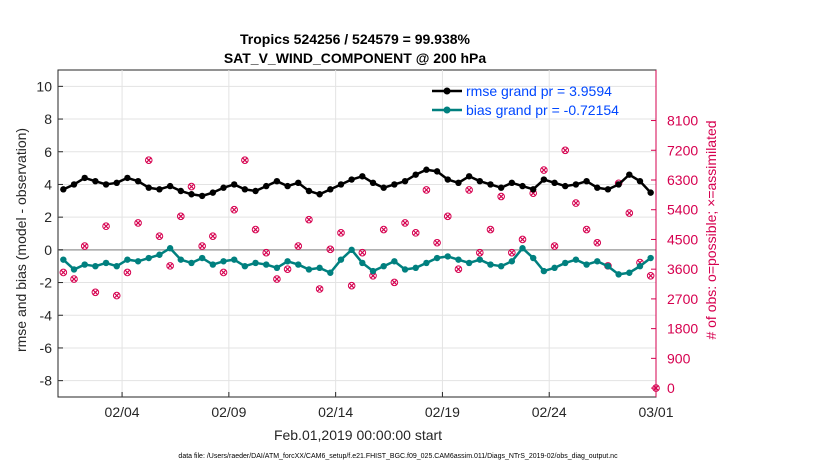  What do you see at coordinates (682, 239) in the screenshot?
I see `y-right-tick-label: 4500` at bounding box center [682, 239].